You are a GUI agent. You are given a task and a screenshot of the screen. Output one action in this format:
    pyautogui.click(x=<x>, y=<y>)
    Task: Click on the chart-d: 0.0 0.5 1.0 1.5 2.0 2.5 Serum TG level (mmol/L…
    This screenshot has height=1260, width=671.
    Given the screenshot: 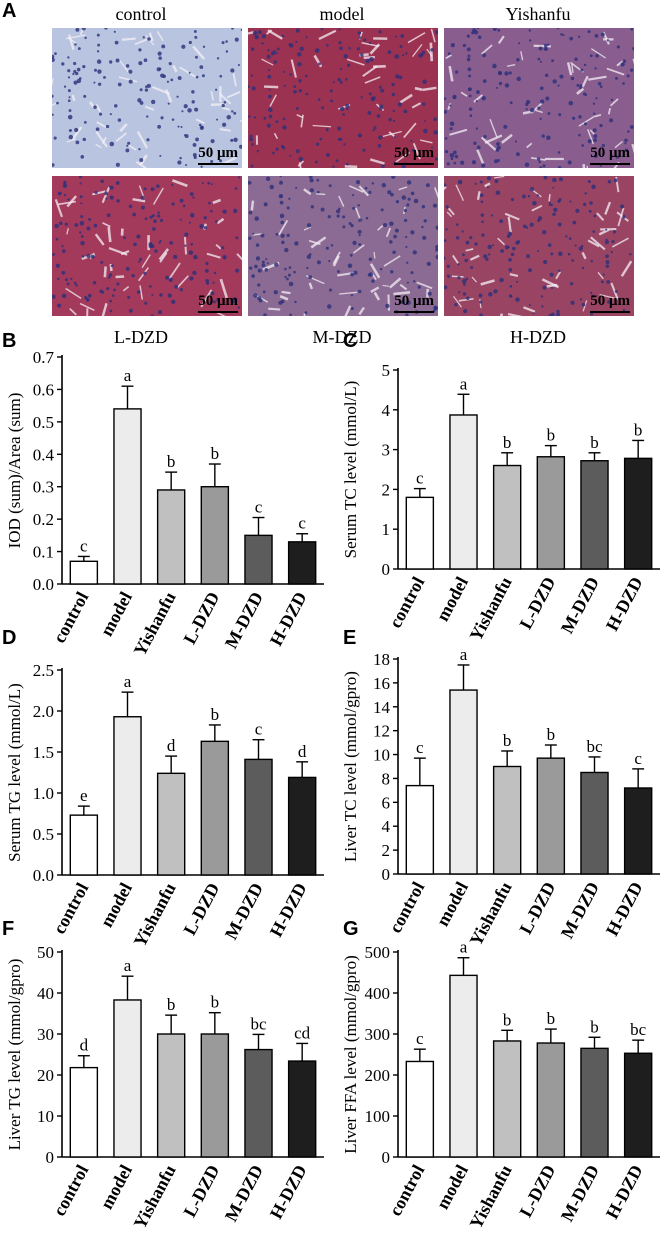 What is the action you would take?
    pyautogui.click(x=164, y=805)
    